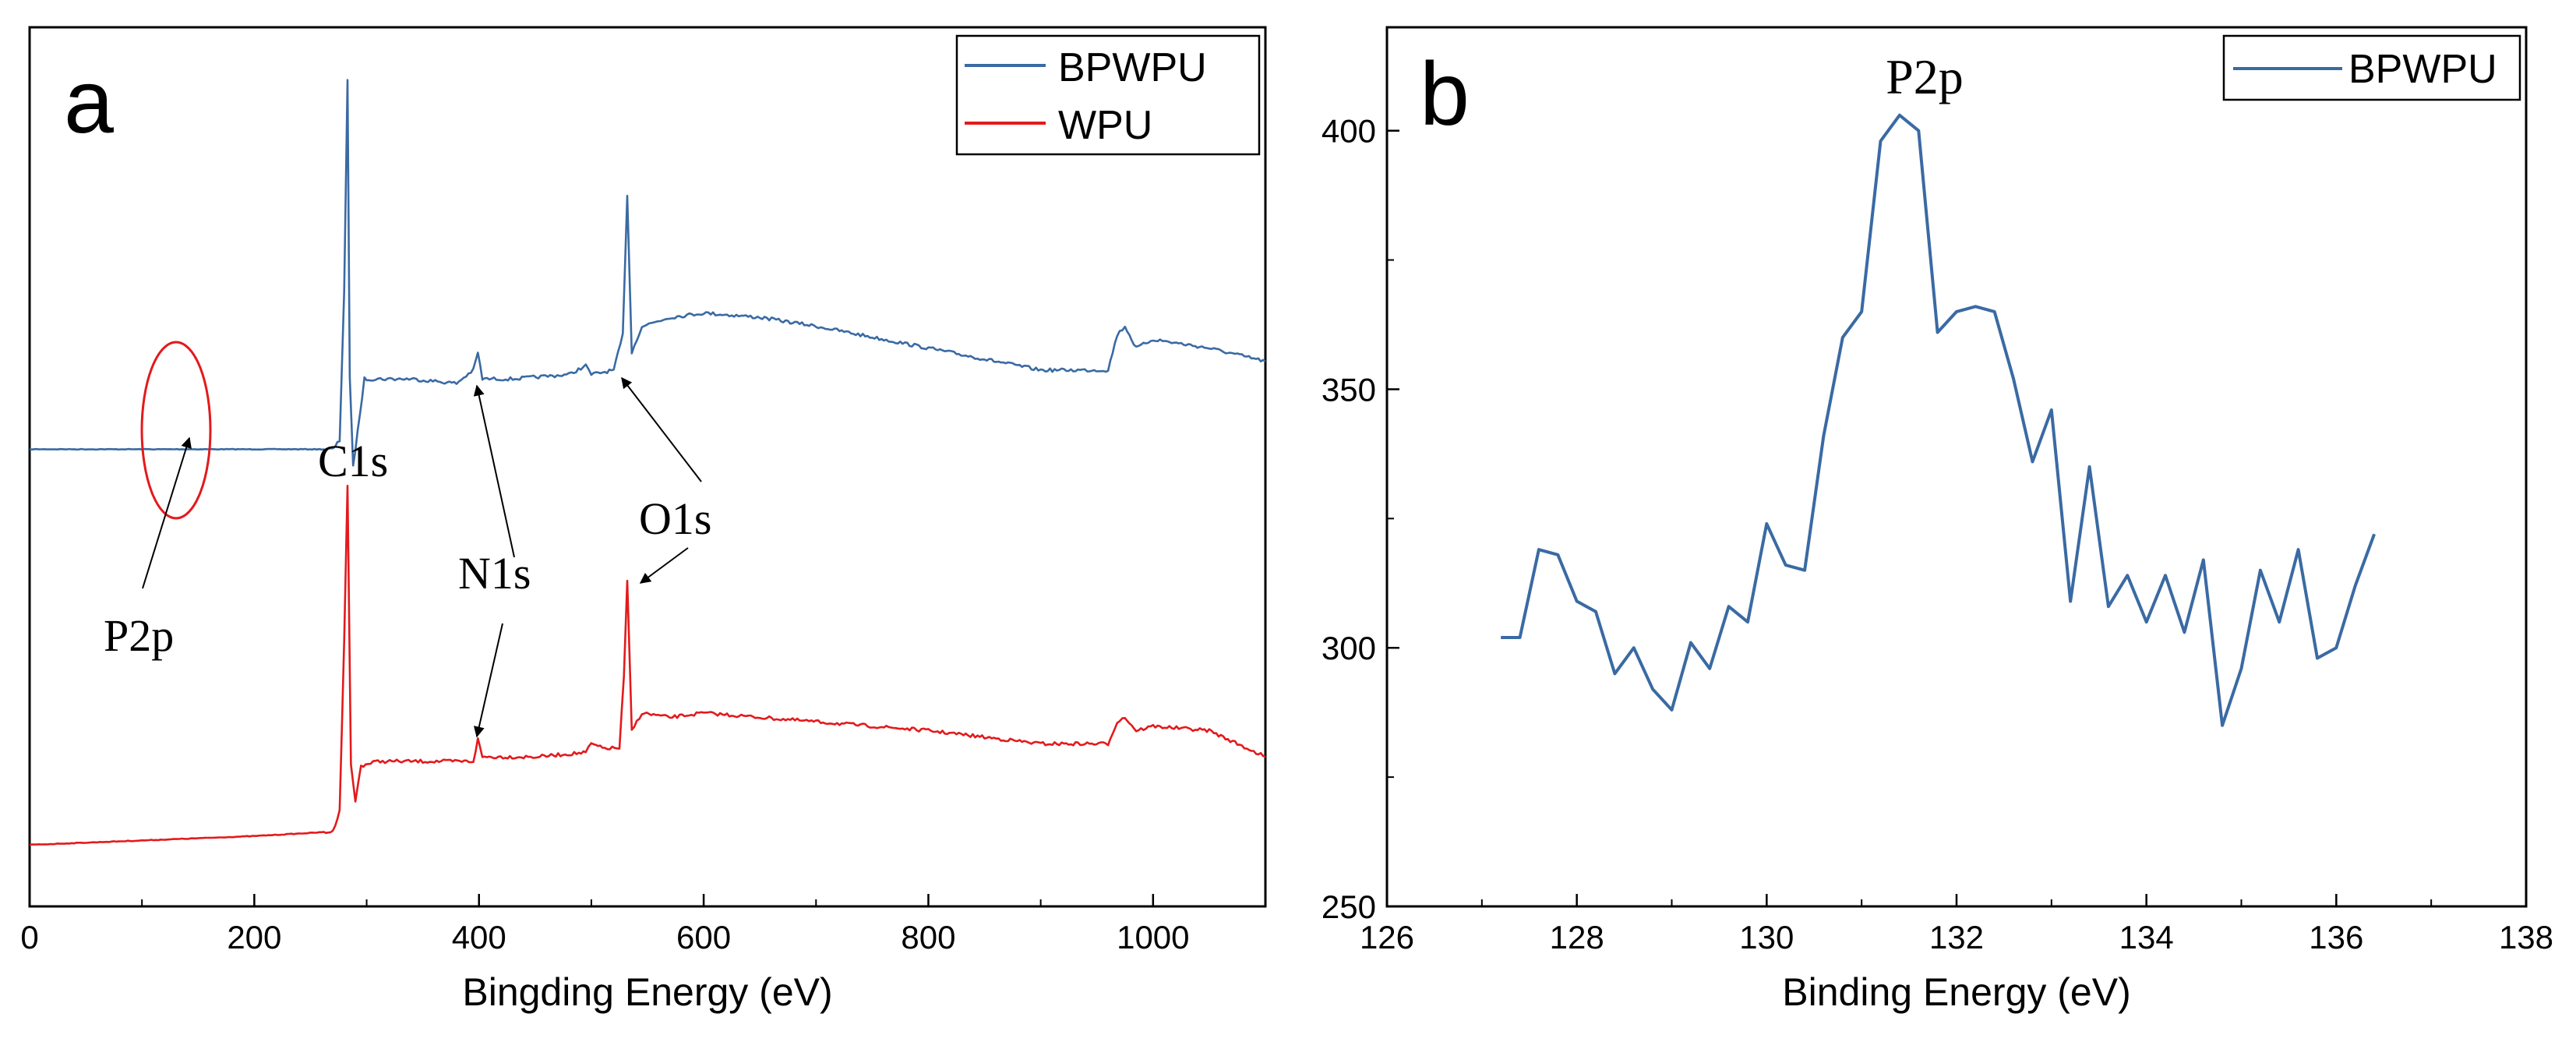  What do you see at coordinates (139, 635) in the screenshot?
I see `p2p-survey-label: P2p` at bounding box center [139, 635].